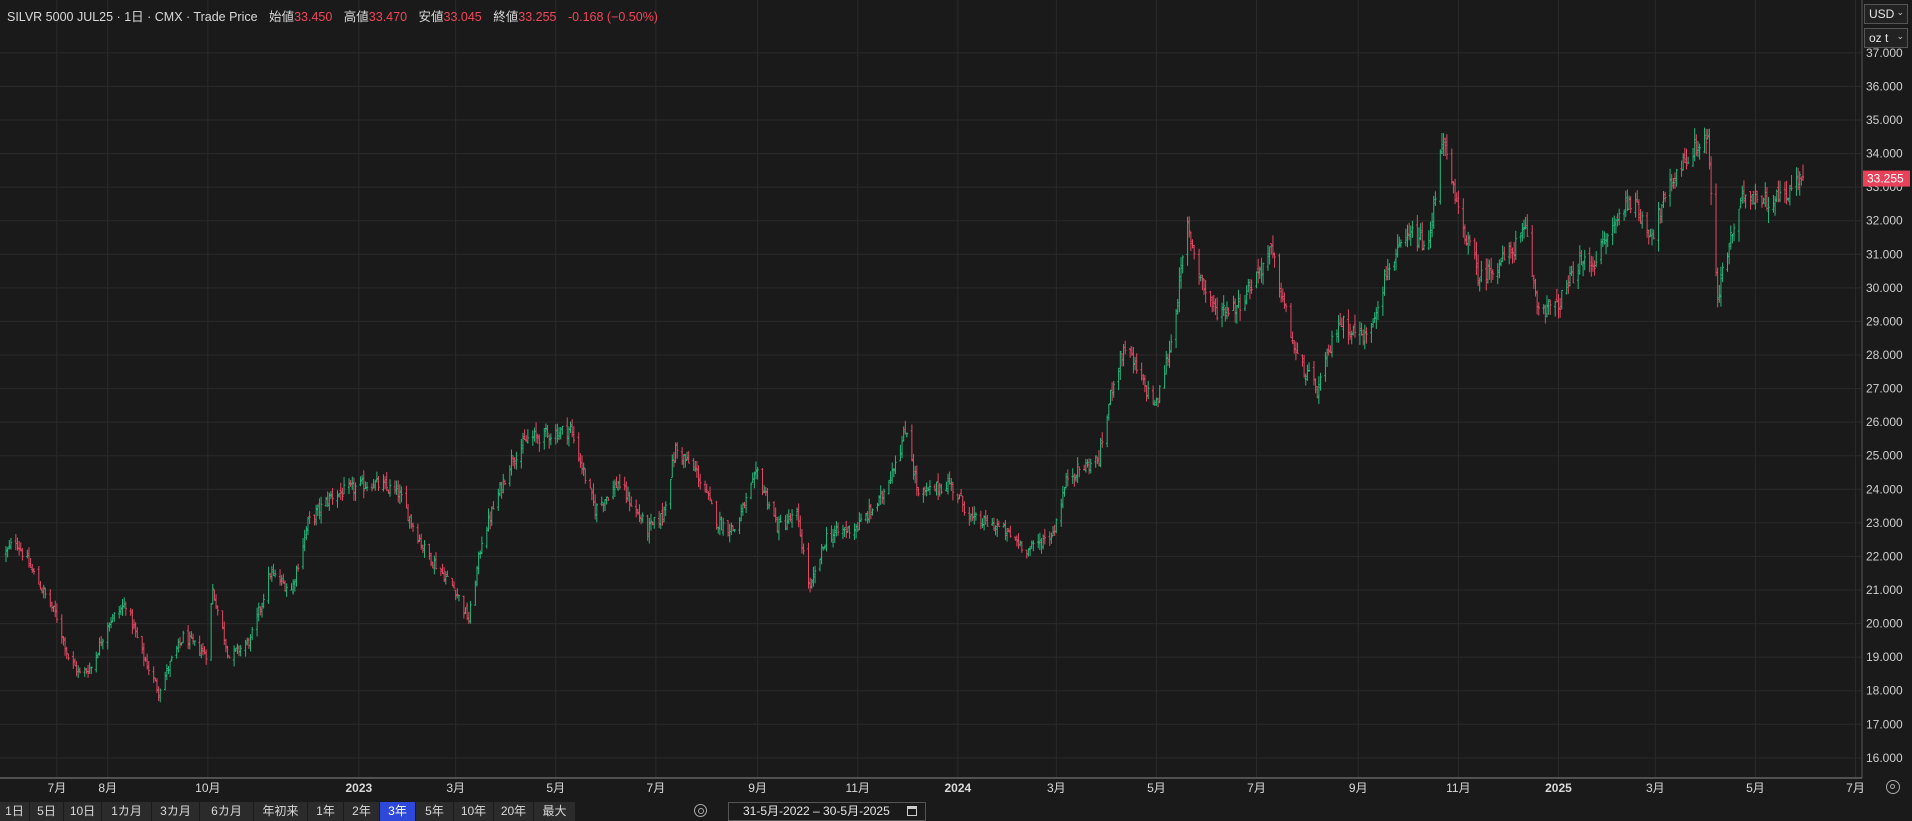 This screenshot has height=821, width=1912. I want to click on date-range-picker: 31-5月-2022 – 30-5月-2025, so click(827, 811).